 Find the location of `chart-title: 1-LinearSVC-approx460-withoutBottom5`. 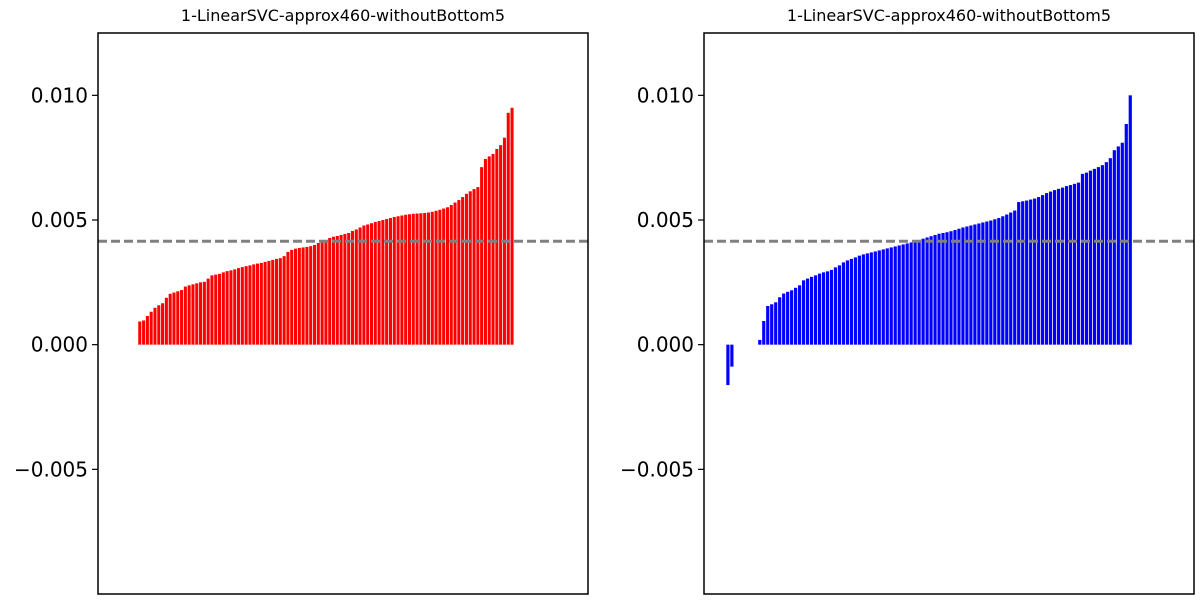

chart-title: 1-LinearSVC-approx460-withoutBottom5 is located at coordinates (343, 15).